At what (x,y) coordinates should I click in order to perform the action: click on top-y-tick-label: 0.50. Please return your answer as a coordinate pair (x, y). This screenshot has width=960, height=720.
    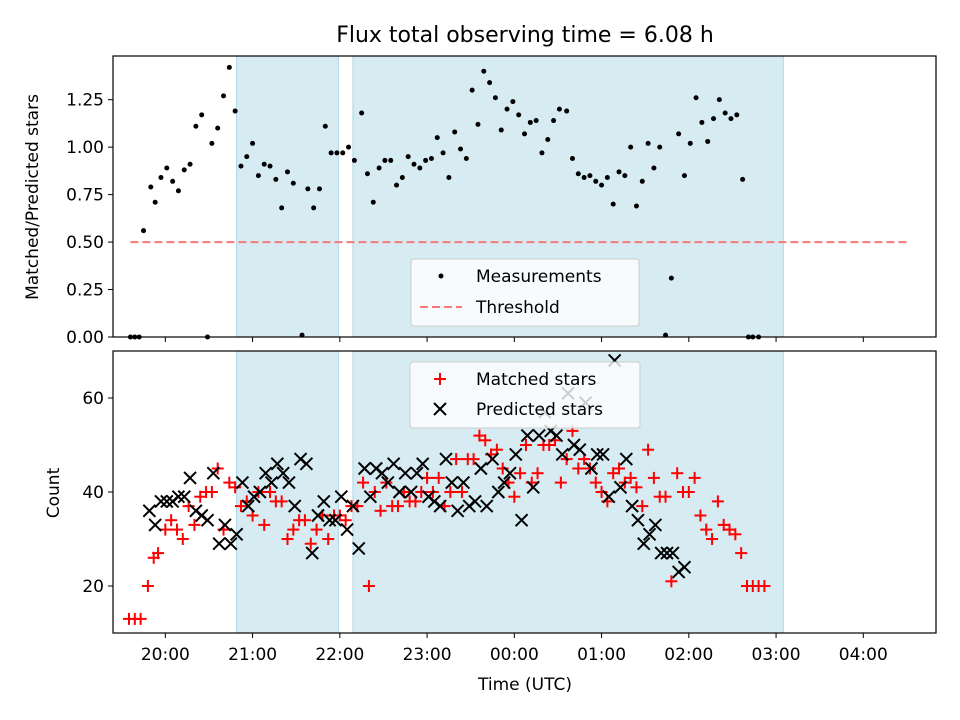
    Looking at the image, I should click on (85, 243).